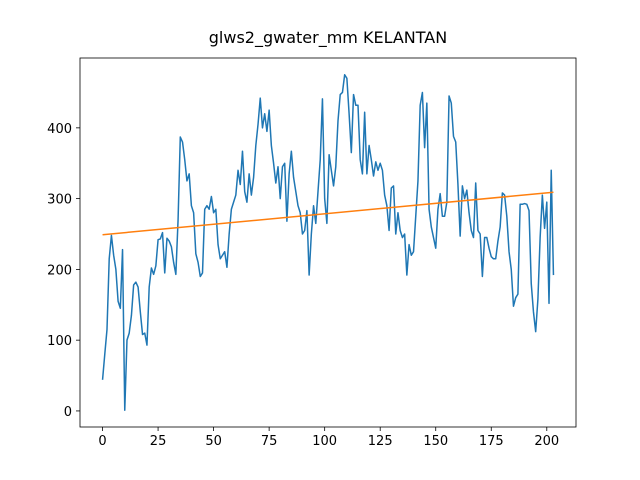 Image resolution: width=640 pixels, height=480 pixels. Describe the element at coordinates (328, 213) in the screenshot. I see `data-line` at that location.